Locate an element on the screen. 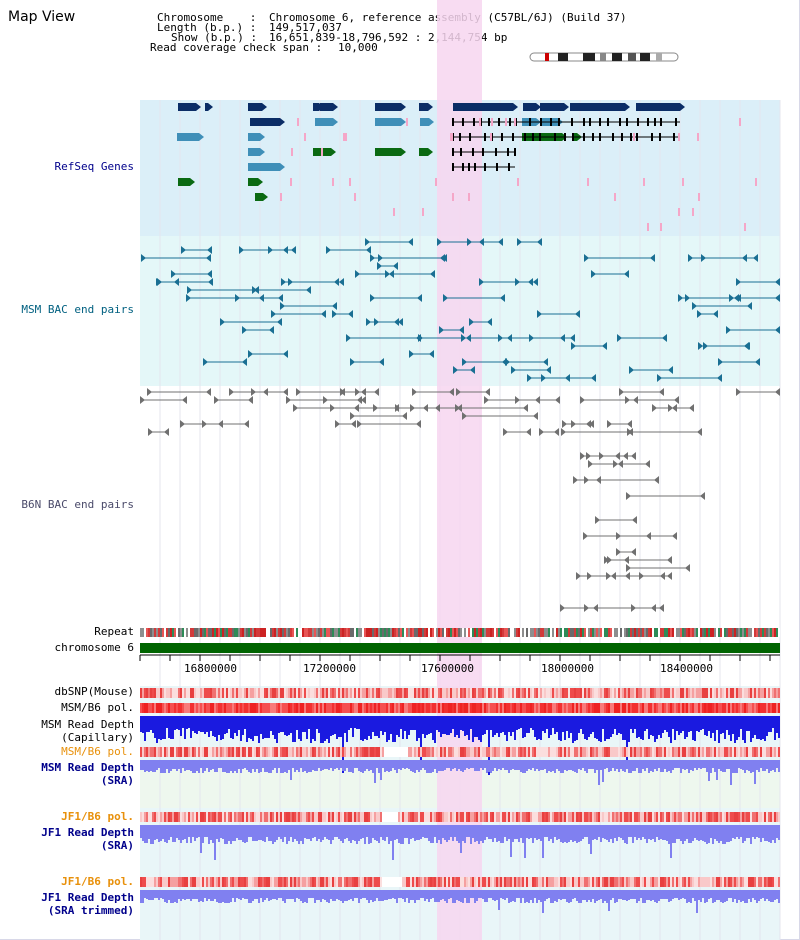 This screenshot has height=940, width=800. track-label-msm-b6-pol-2: MSM/B6 pol. is located at coordinates (97, 751).